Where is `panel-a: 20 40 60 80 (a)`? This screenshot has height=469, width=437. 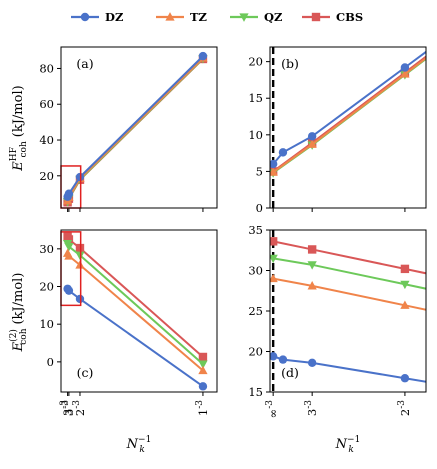
panel-a: 20 40 60 80 (a) is located at coordinates (128, 129).